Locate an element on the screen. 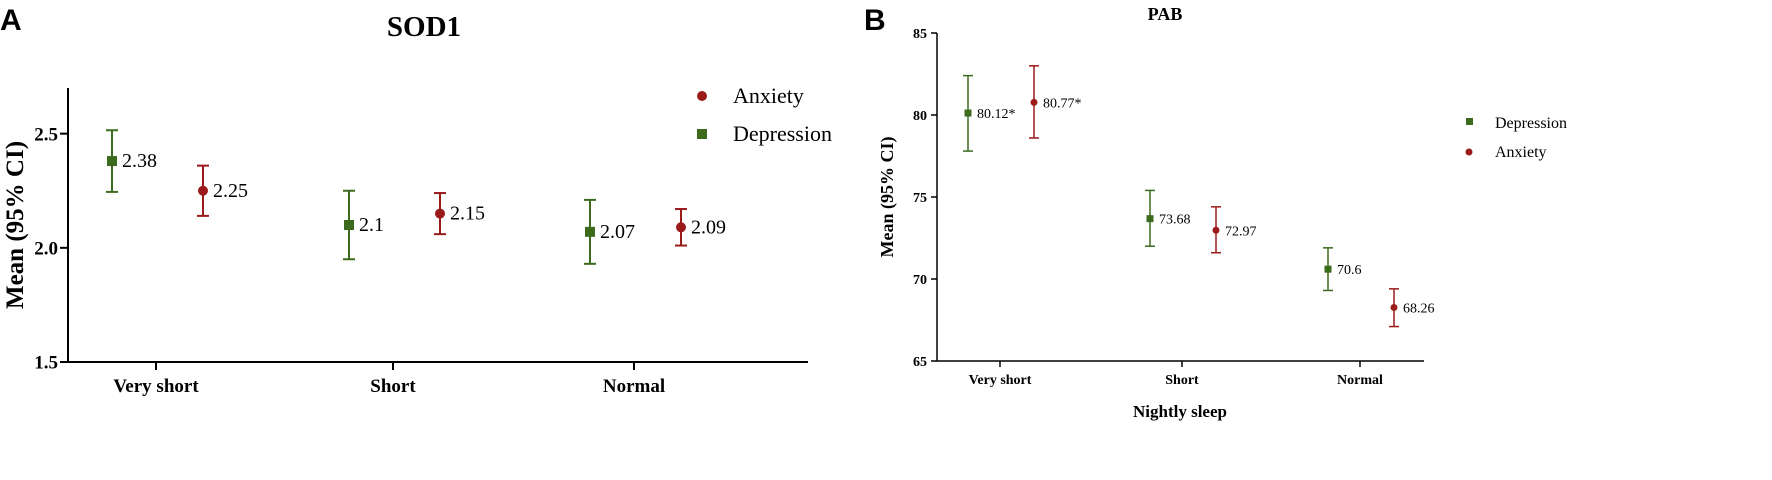  panel-b-depression-point-3: 70.6 is located at coordinates (1342, 269).